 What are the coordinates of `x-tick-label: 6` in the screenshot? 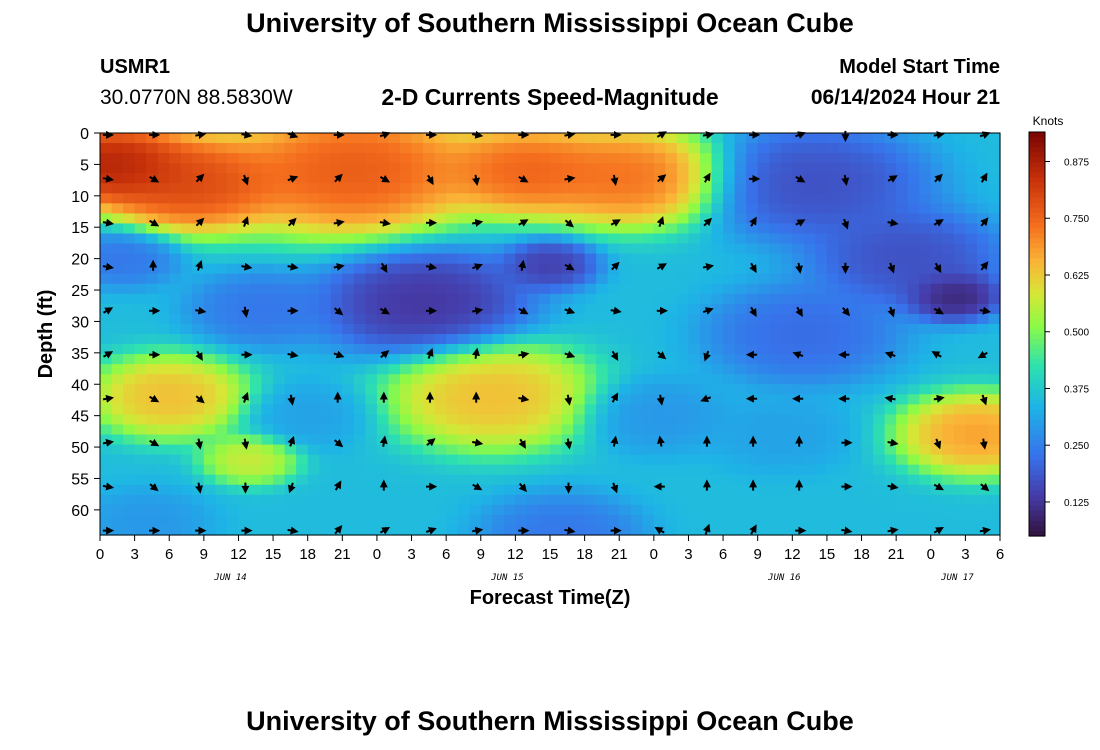 It's located at (1000, 554).